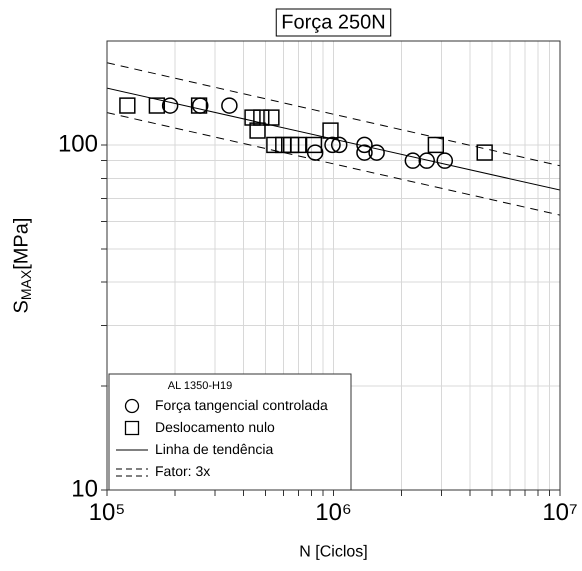 This screenshot has width=582, height=571. Describe the element at coordinates (214, 448) in the screenshot. I see `legend-label: Linha de tendência` at that location.